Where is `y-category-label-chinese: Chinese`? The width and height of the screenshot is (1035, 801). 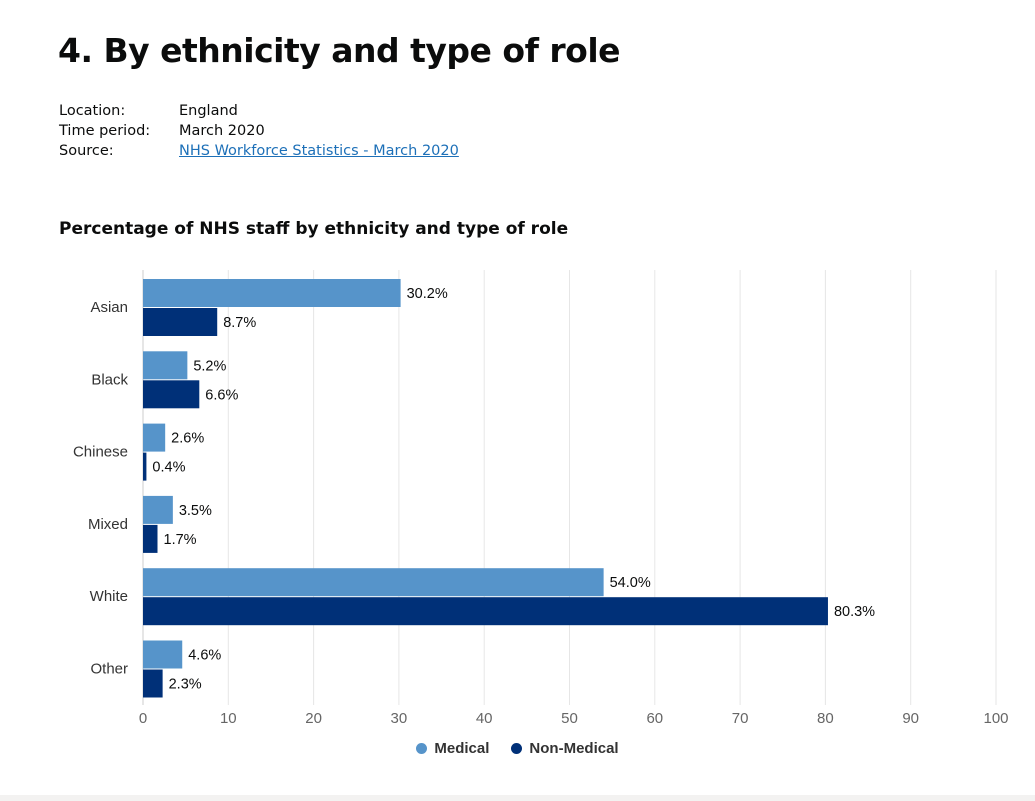
y-category-label-chinese: Chinese is located at coordinates (100, 452).